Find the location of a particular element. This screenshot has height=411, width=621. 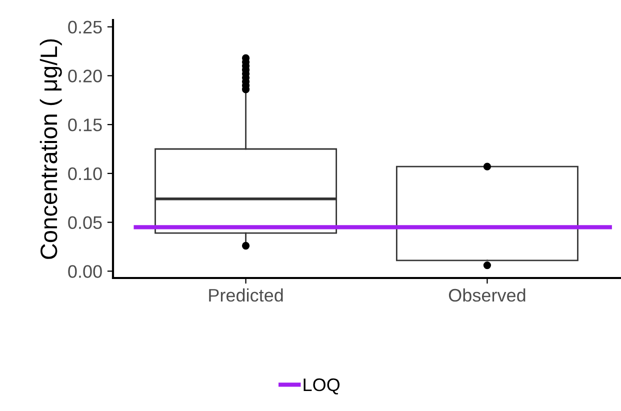

x-tick-label: Observed is located at coordinates (487, 295).